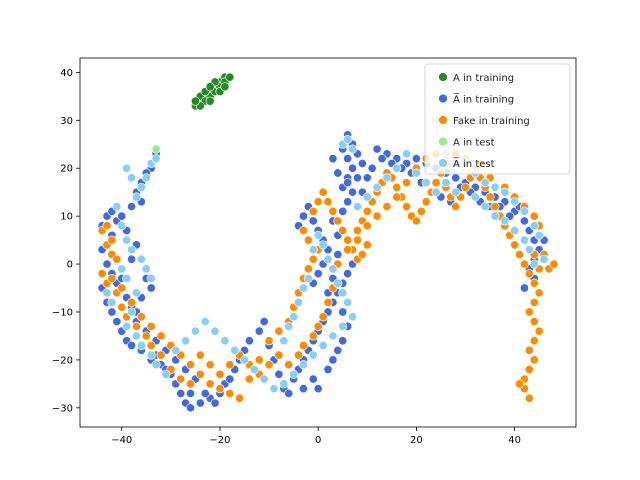 The height and width of the screenshot is (480, 640). I want to click on x-tick-label-4: 40, so click(514, 440).